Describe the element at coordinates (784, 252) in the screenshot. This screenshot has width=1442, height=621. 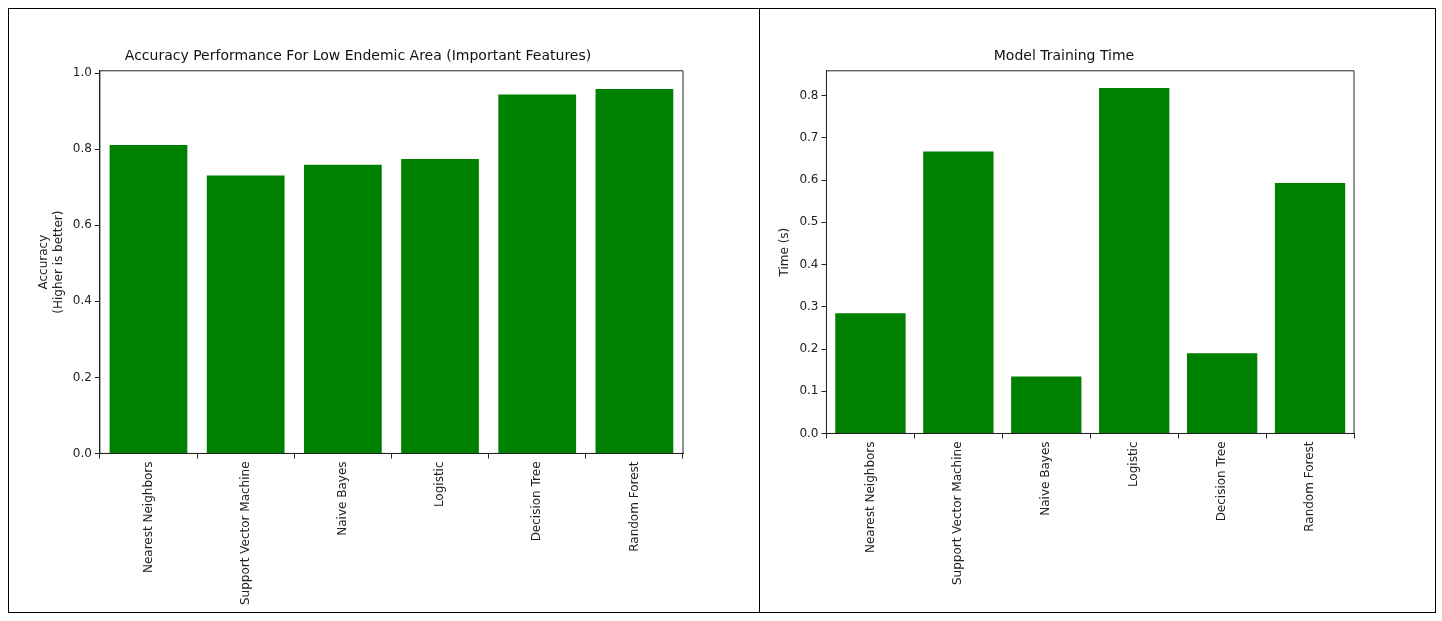
I see `y-axis-title: Time (s)` at that location.